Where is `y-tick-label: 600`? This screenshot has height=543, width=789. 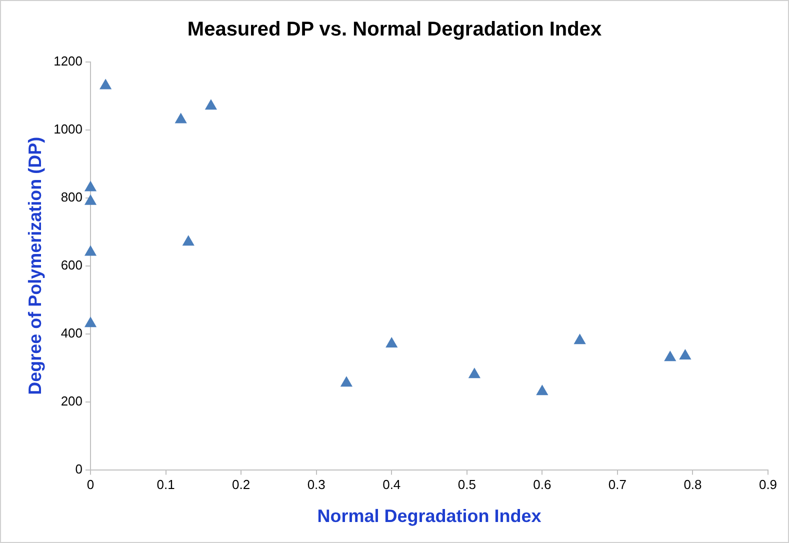 y-tick-label: 600 is located at coordinates (71, 264).